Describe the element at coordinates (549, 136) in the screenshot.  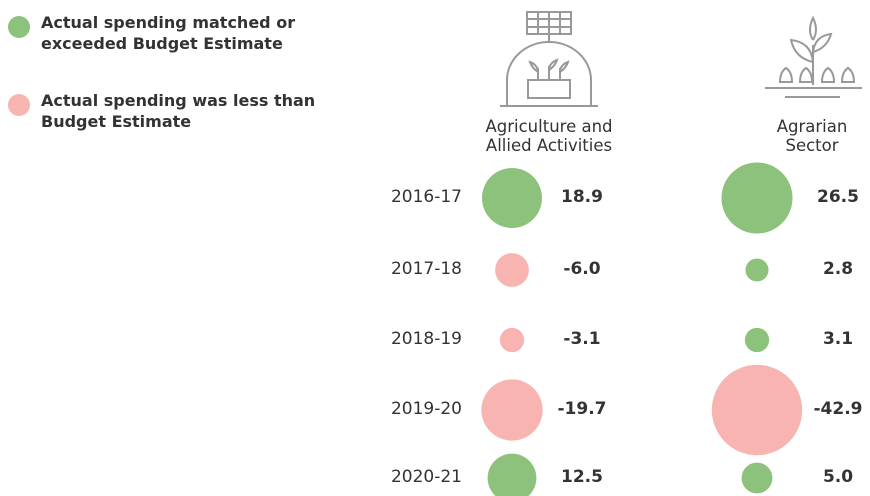
I see `column-header: Agriculture and Allied Activities` at that location.